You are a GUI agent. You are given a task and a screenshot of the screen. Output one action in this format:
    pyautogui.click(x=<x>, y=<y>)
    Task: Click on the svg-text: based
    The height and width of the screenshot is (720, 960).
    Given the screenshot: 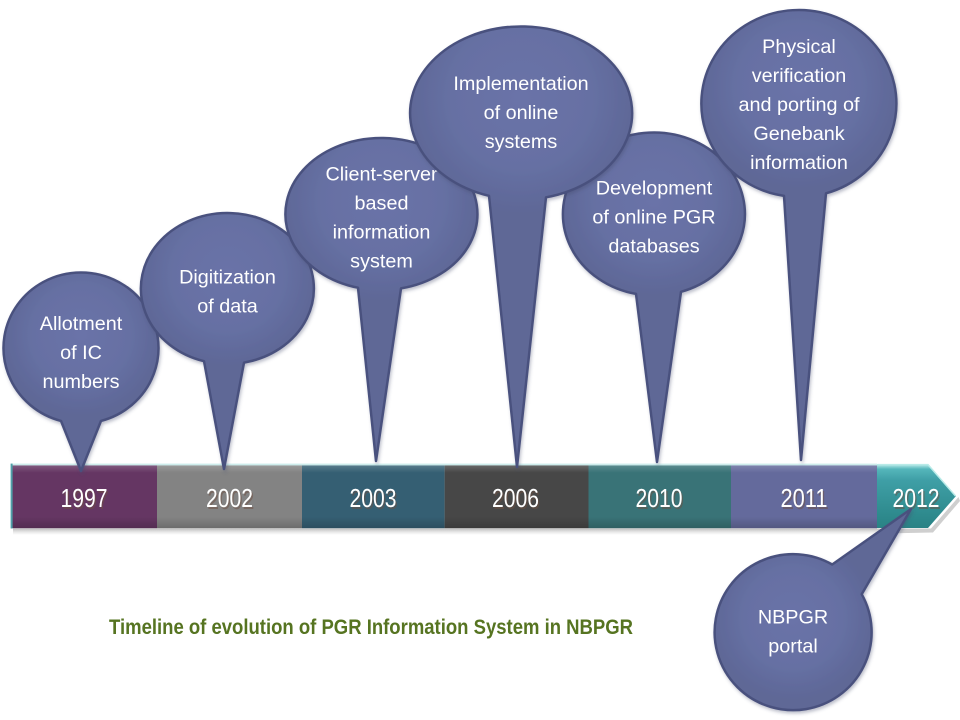 What is the action you would take?
    pyautogui.click(x=382, y=203)
    